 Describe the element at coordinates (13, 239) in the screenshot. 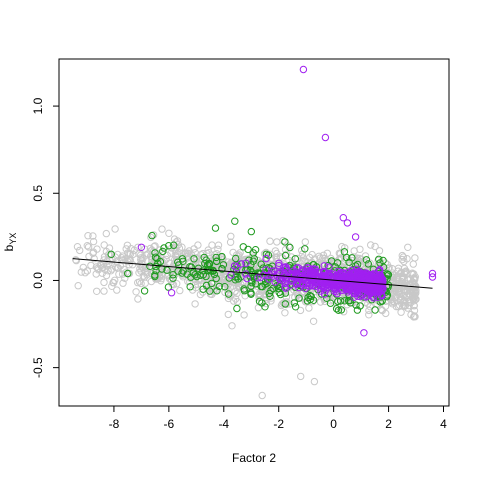

I see `y-axis-label-subscript: YX` at that location.